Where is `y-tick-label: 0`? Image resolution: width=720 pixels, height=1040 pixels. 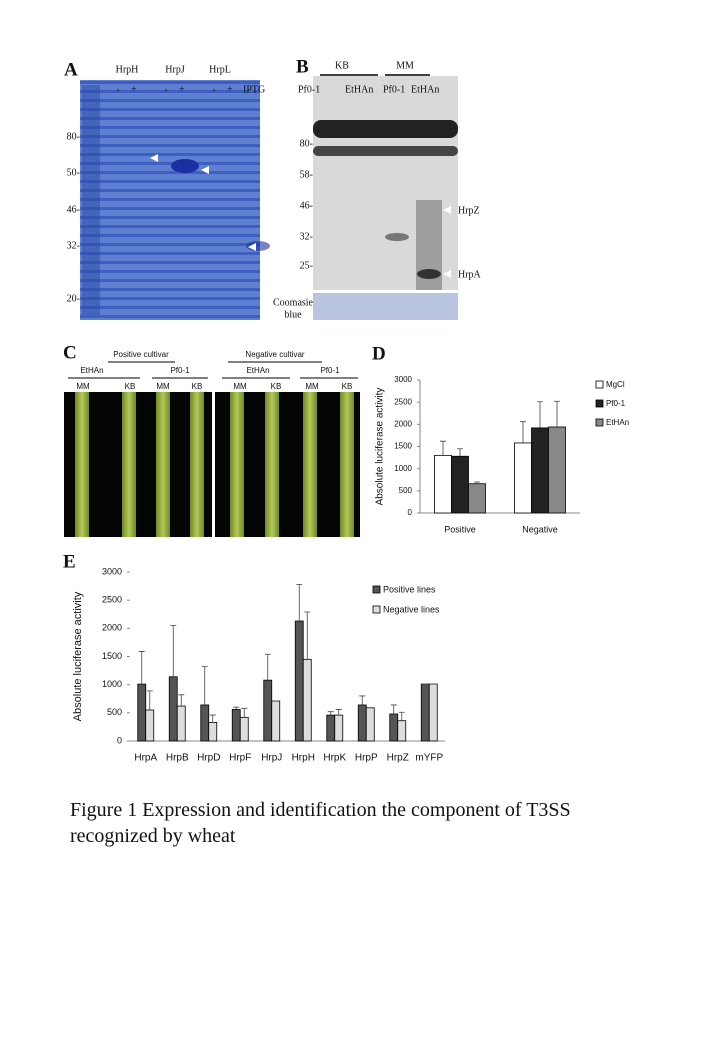 y-tick-label: 0 is located at coordinates (119, 740).